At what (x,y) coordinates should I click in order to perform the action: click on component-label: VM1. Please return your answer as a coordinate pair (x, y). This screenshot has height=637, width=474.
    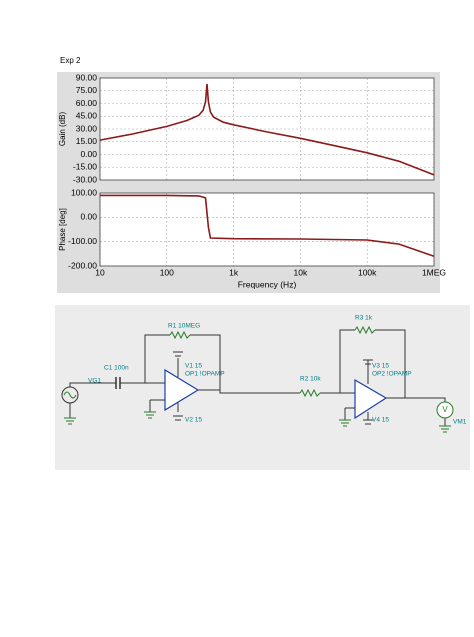
    Looking at the image, I should click on (460, 422).